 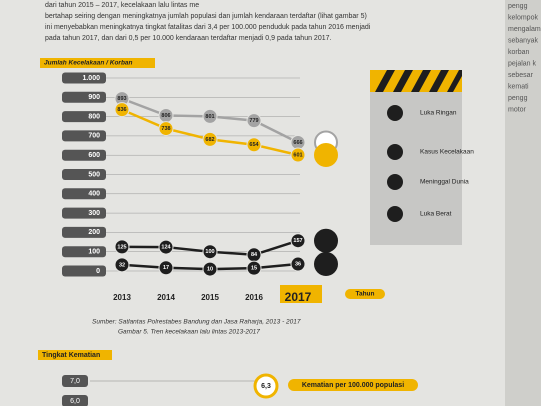 What do you see at coordinates (523, 40) in the screenshot?
I see `side-word: sebanyak` at bounding box center [523, 40].